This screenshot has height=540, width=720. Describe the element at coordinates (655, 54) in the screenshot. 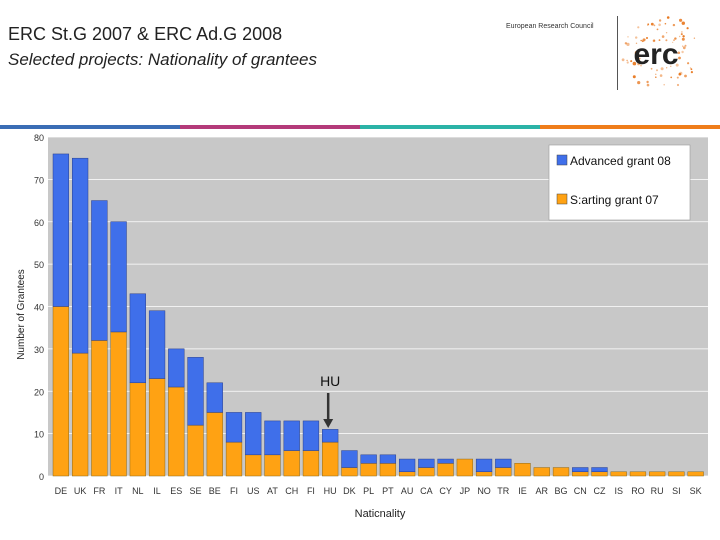

I see `logo-text: erc` at that location.